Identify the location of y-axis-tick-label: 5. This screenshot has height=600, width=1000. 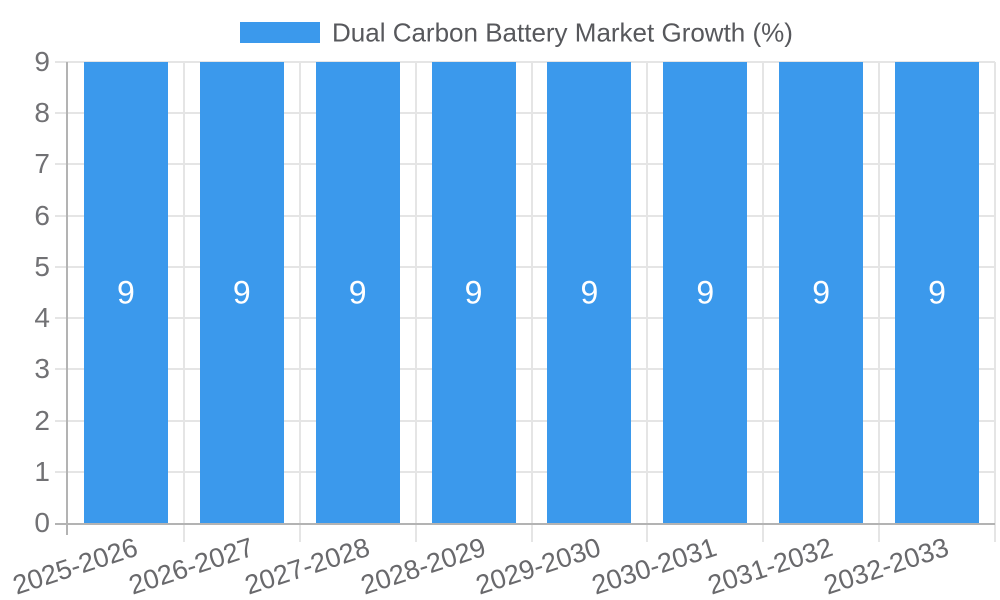
(42, 266).